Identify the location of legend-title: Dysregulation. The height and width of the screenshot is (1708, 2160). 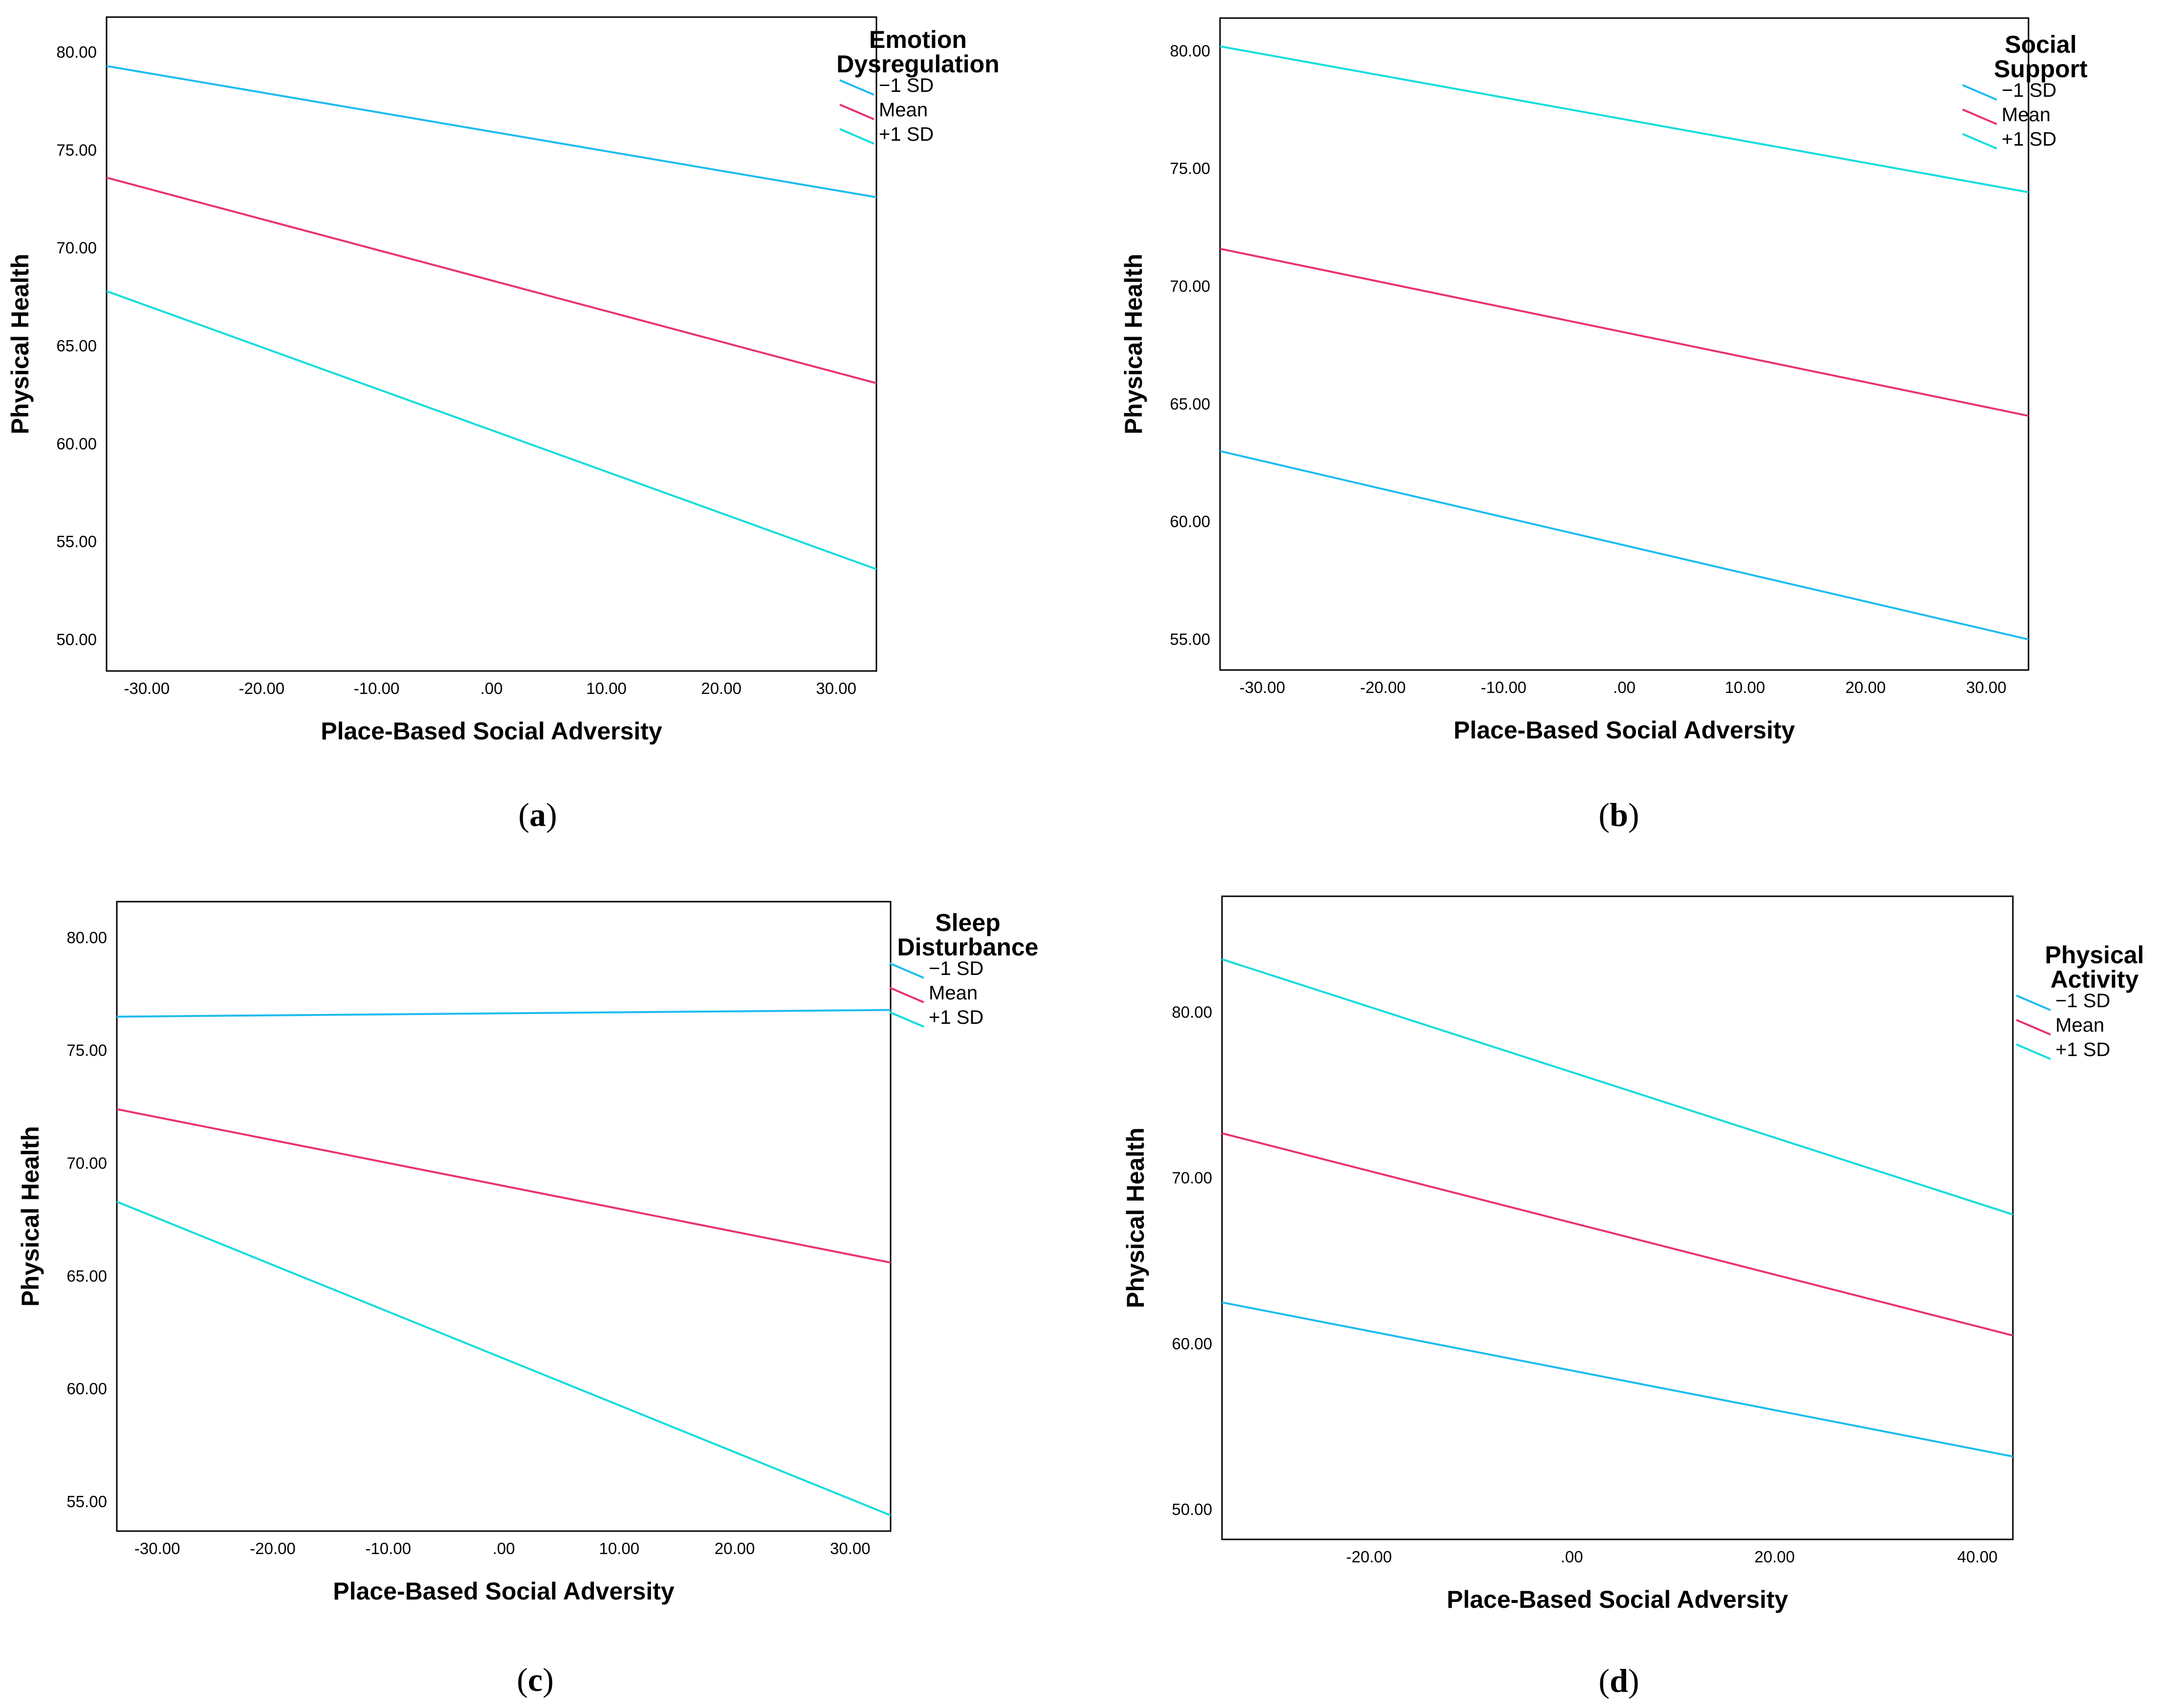
(917, 64).